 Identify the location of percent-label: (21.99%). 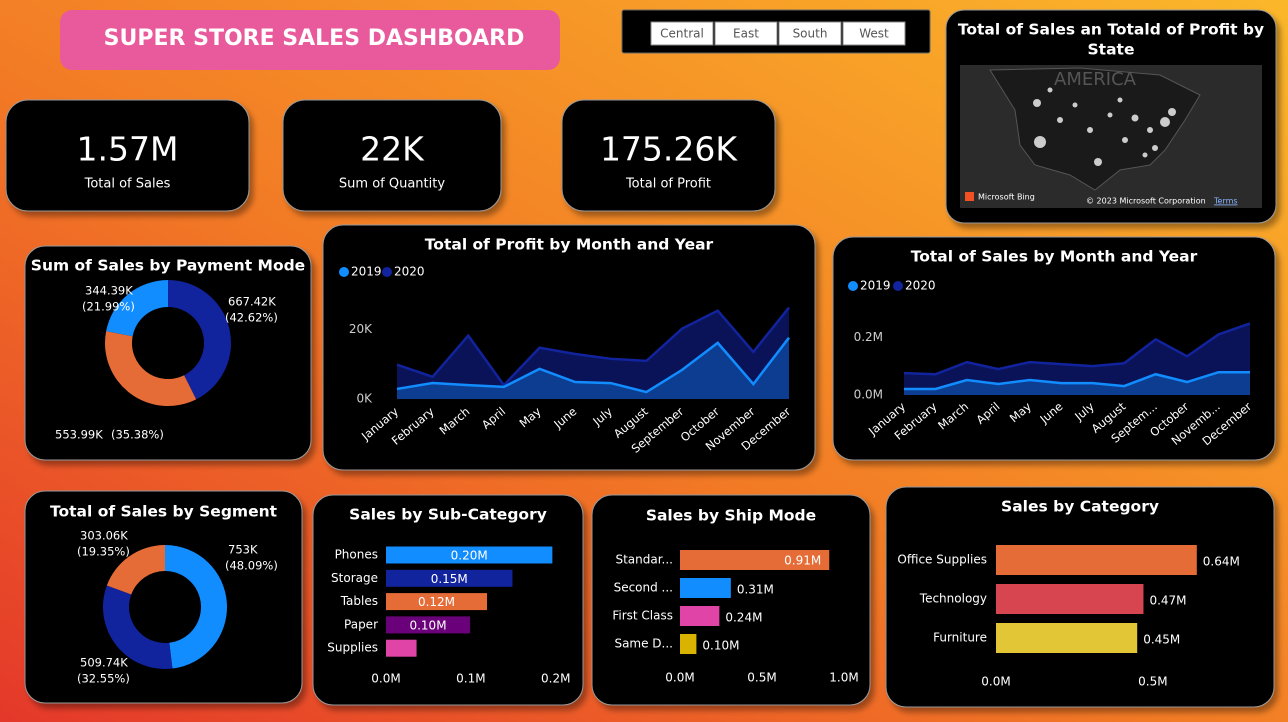
(108, 307).